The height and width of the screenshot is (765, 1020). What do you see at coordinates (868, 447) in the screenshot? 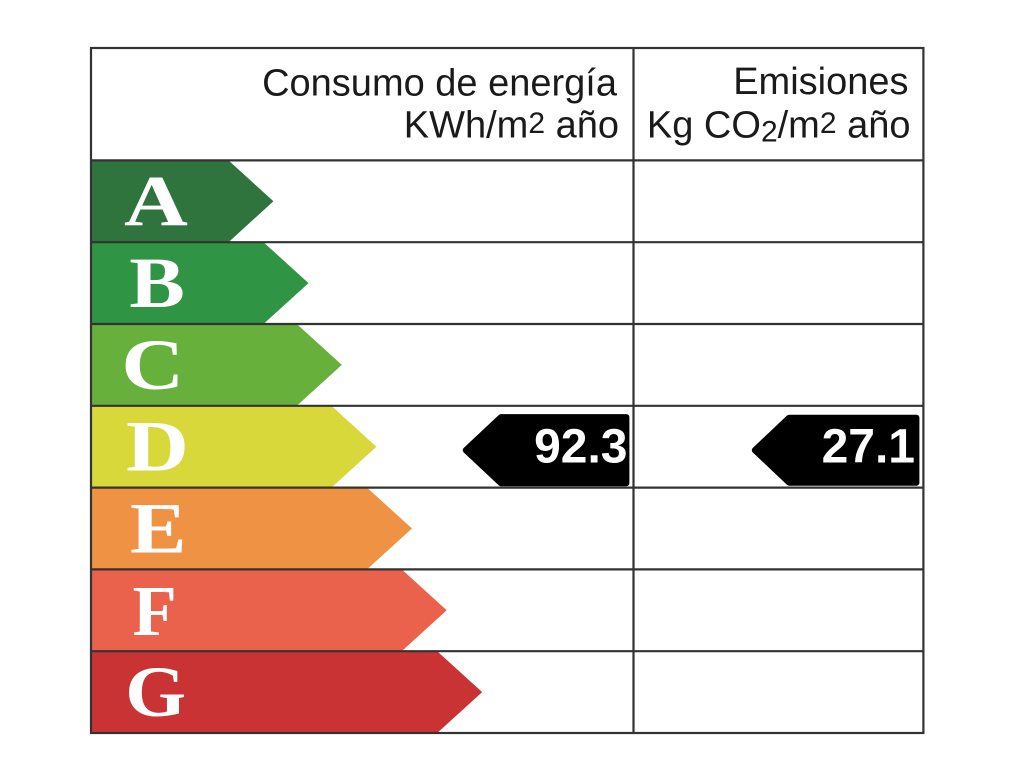
I see `svg-text: 27.1` at bounding box center [868, 447].